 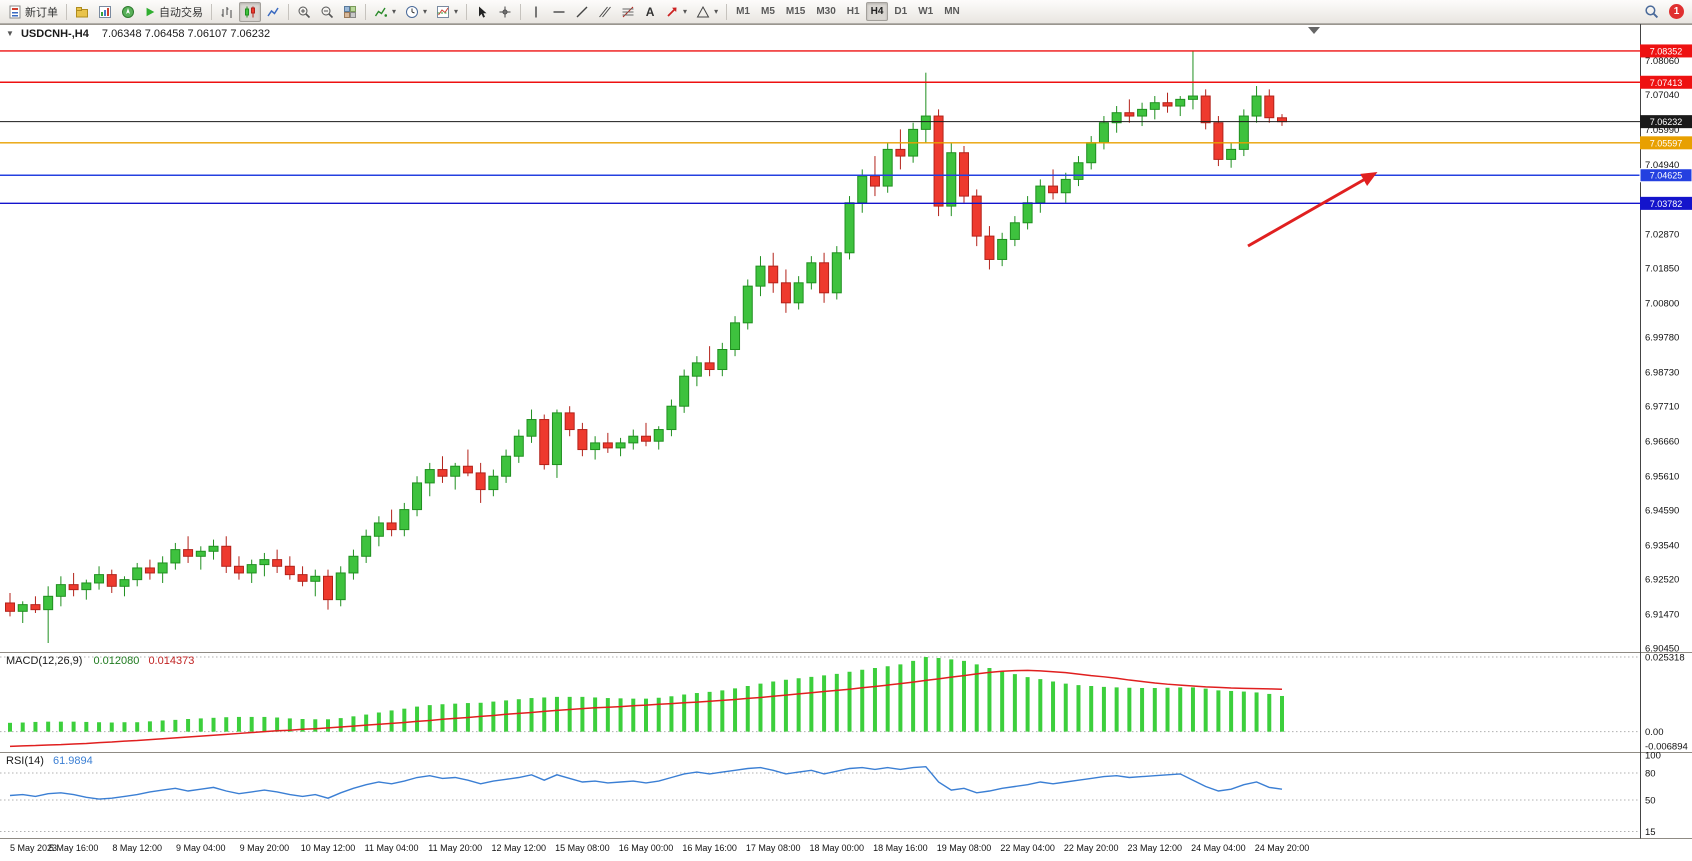 I want to click on indicators-button: ▾, so click(x=385, y=12).